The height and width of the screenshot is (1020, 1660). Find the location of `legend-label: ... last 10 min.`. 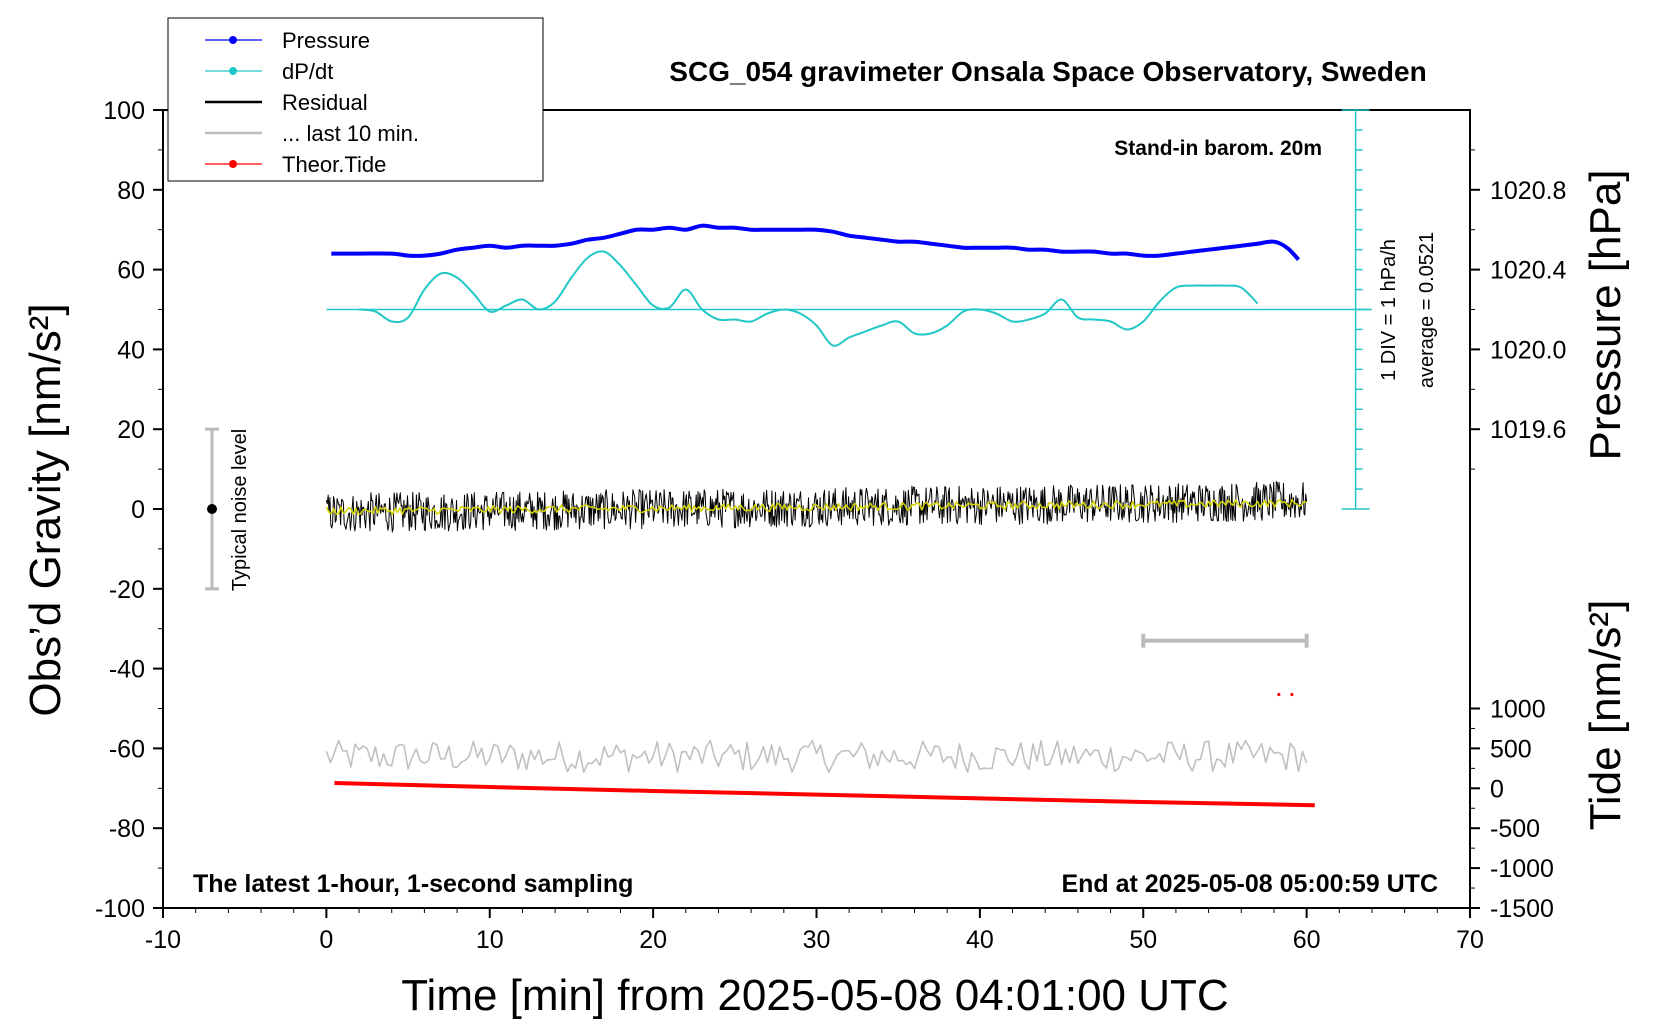

legend-label: ... last 10 min. is located at coordinates (350, 133).